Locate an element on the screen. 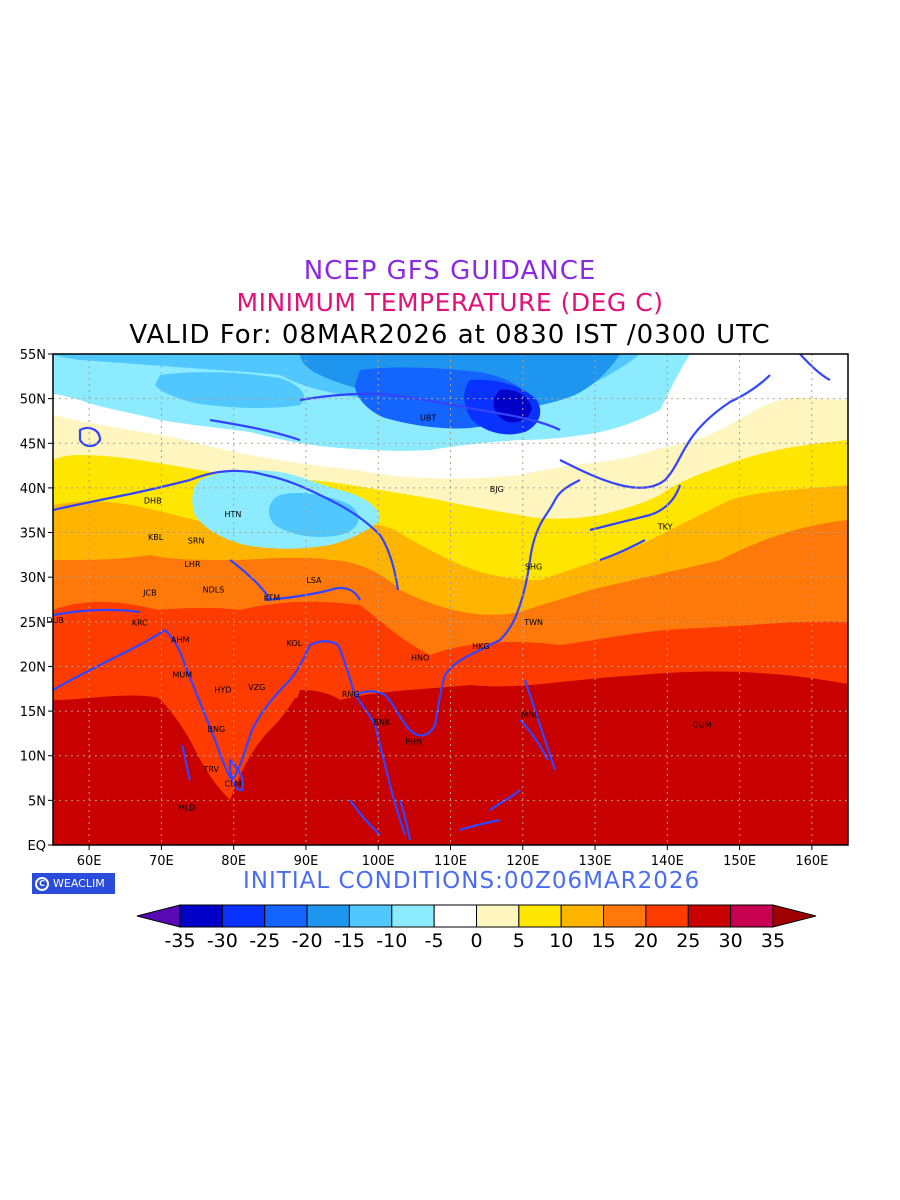 This screenshot has height=1200, width=900. city-label: HKG is located at coordinates (480, 646).